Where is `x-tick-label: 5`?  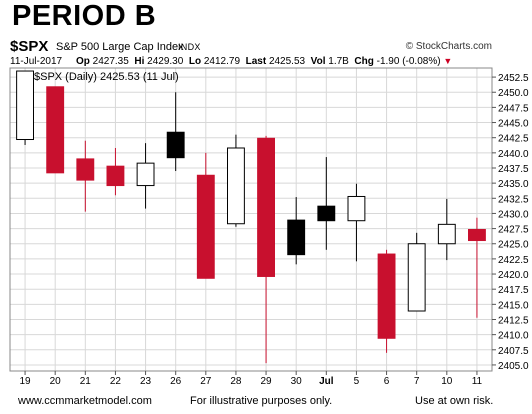 x-tick-label: 5 is located at coordinates (357, 381).